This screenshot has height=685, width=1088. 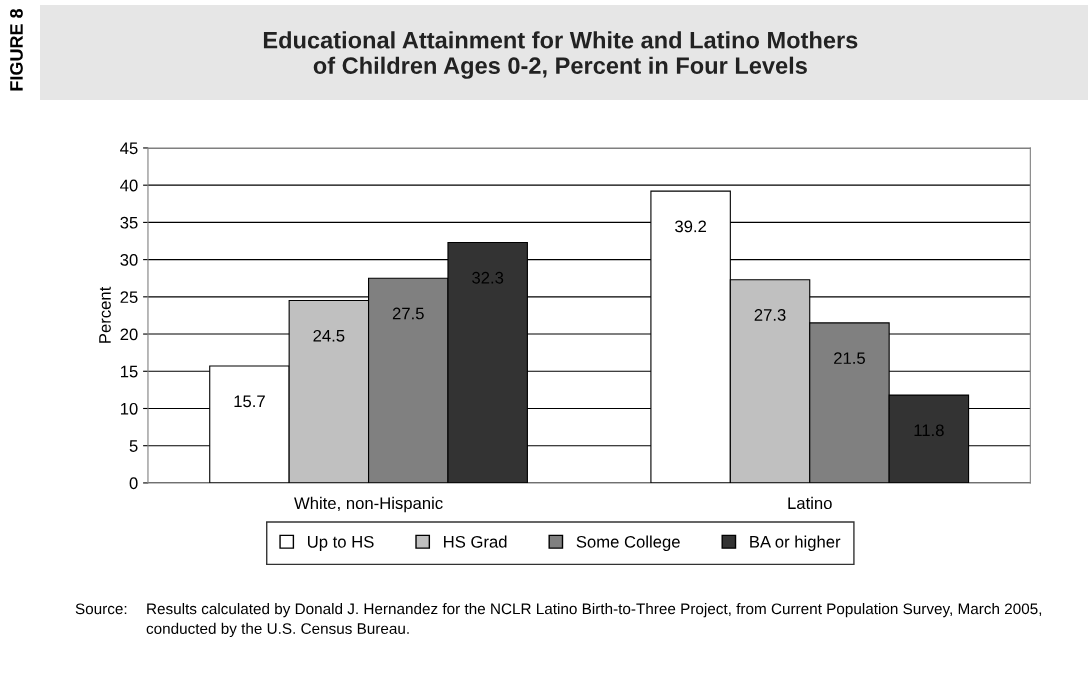 I want to click on y-tick-label: 45, so click(x=129, y=148).